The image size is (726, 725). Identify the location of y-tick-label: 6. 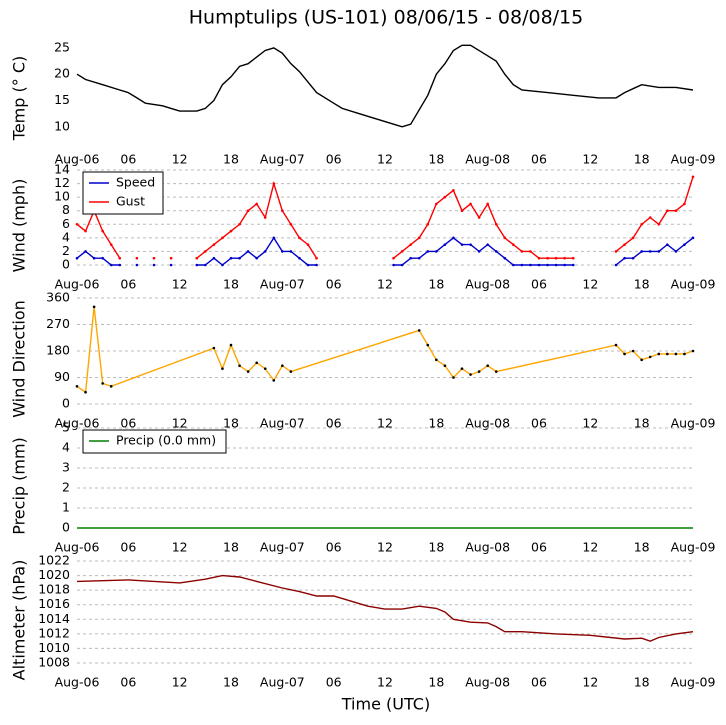
(66, 223).